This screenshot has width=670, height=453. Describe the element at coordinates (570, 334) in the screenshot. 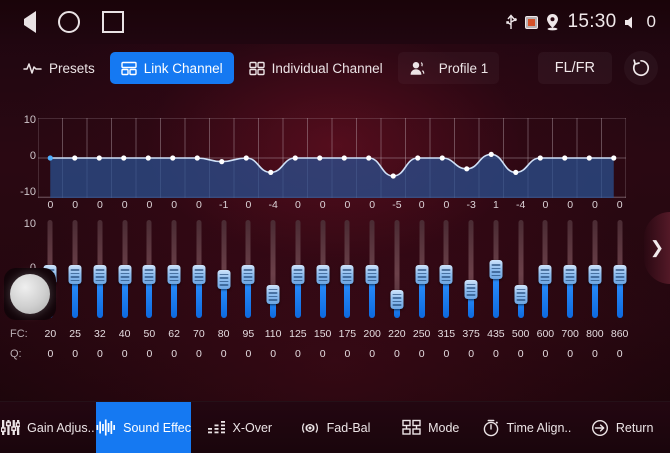

I see `fc-value: 700` at that location.